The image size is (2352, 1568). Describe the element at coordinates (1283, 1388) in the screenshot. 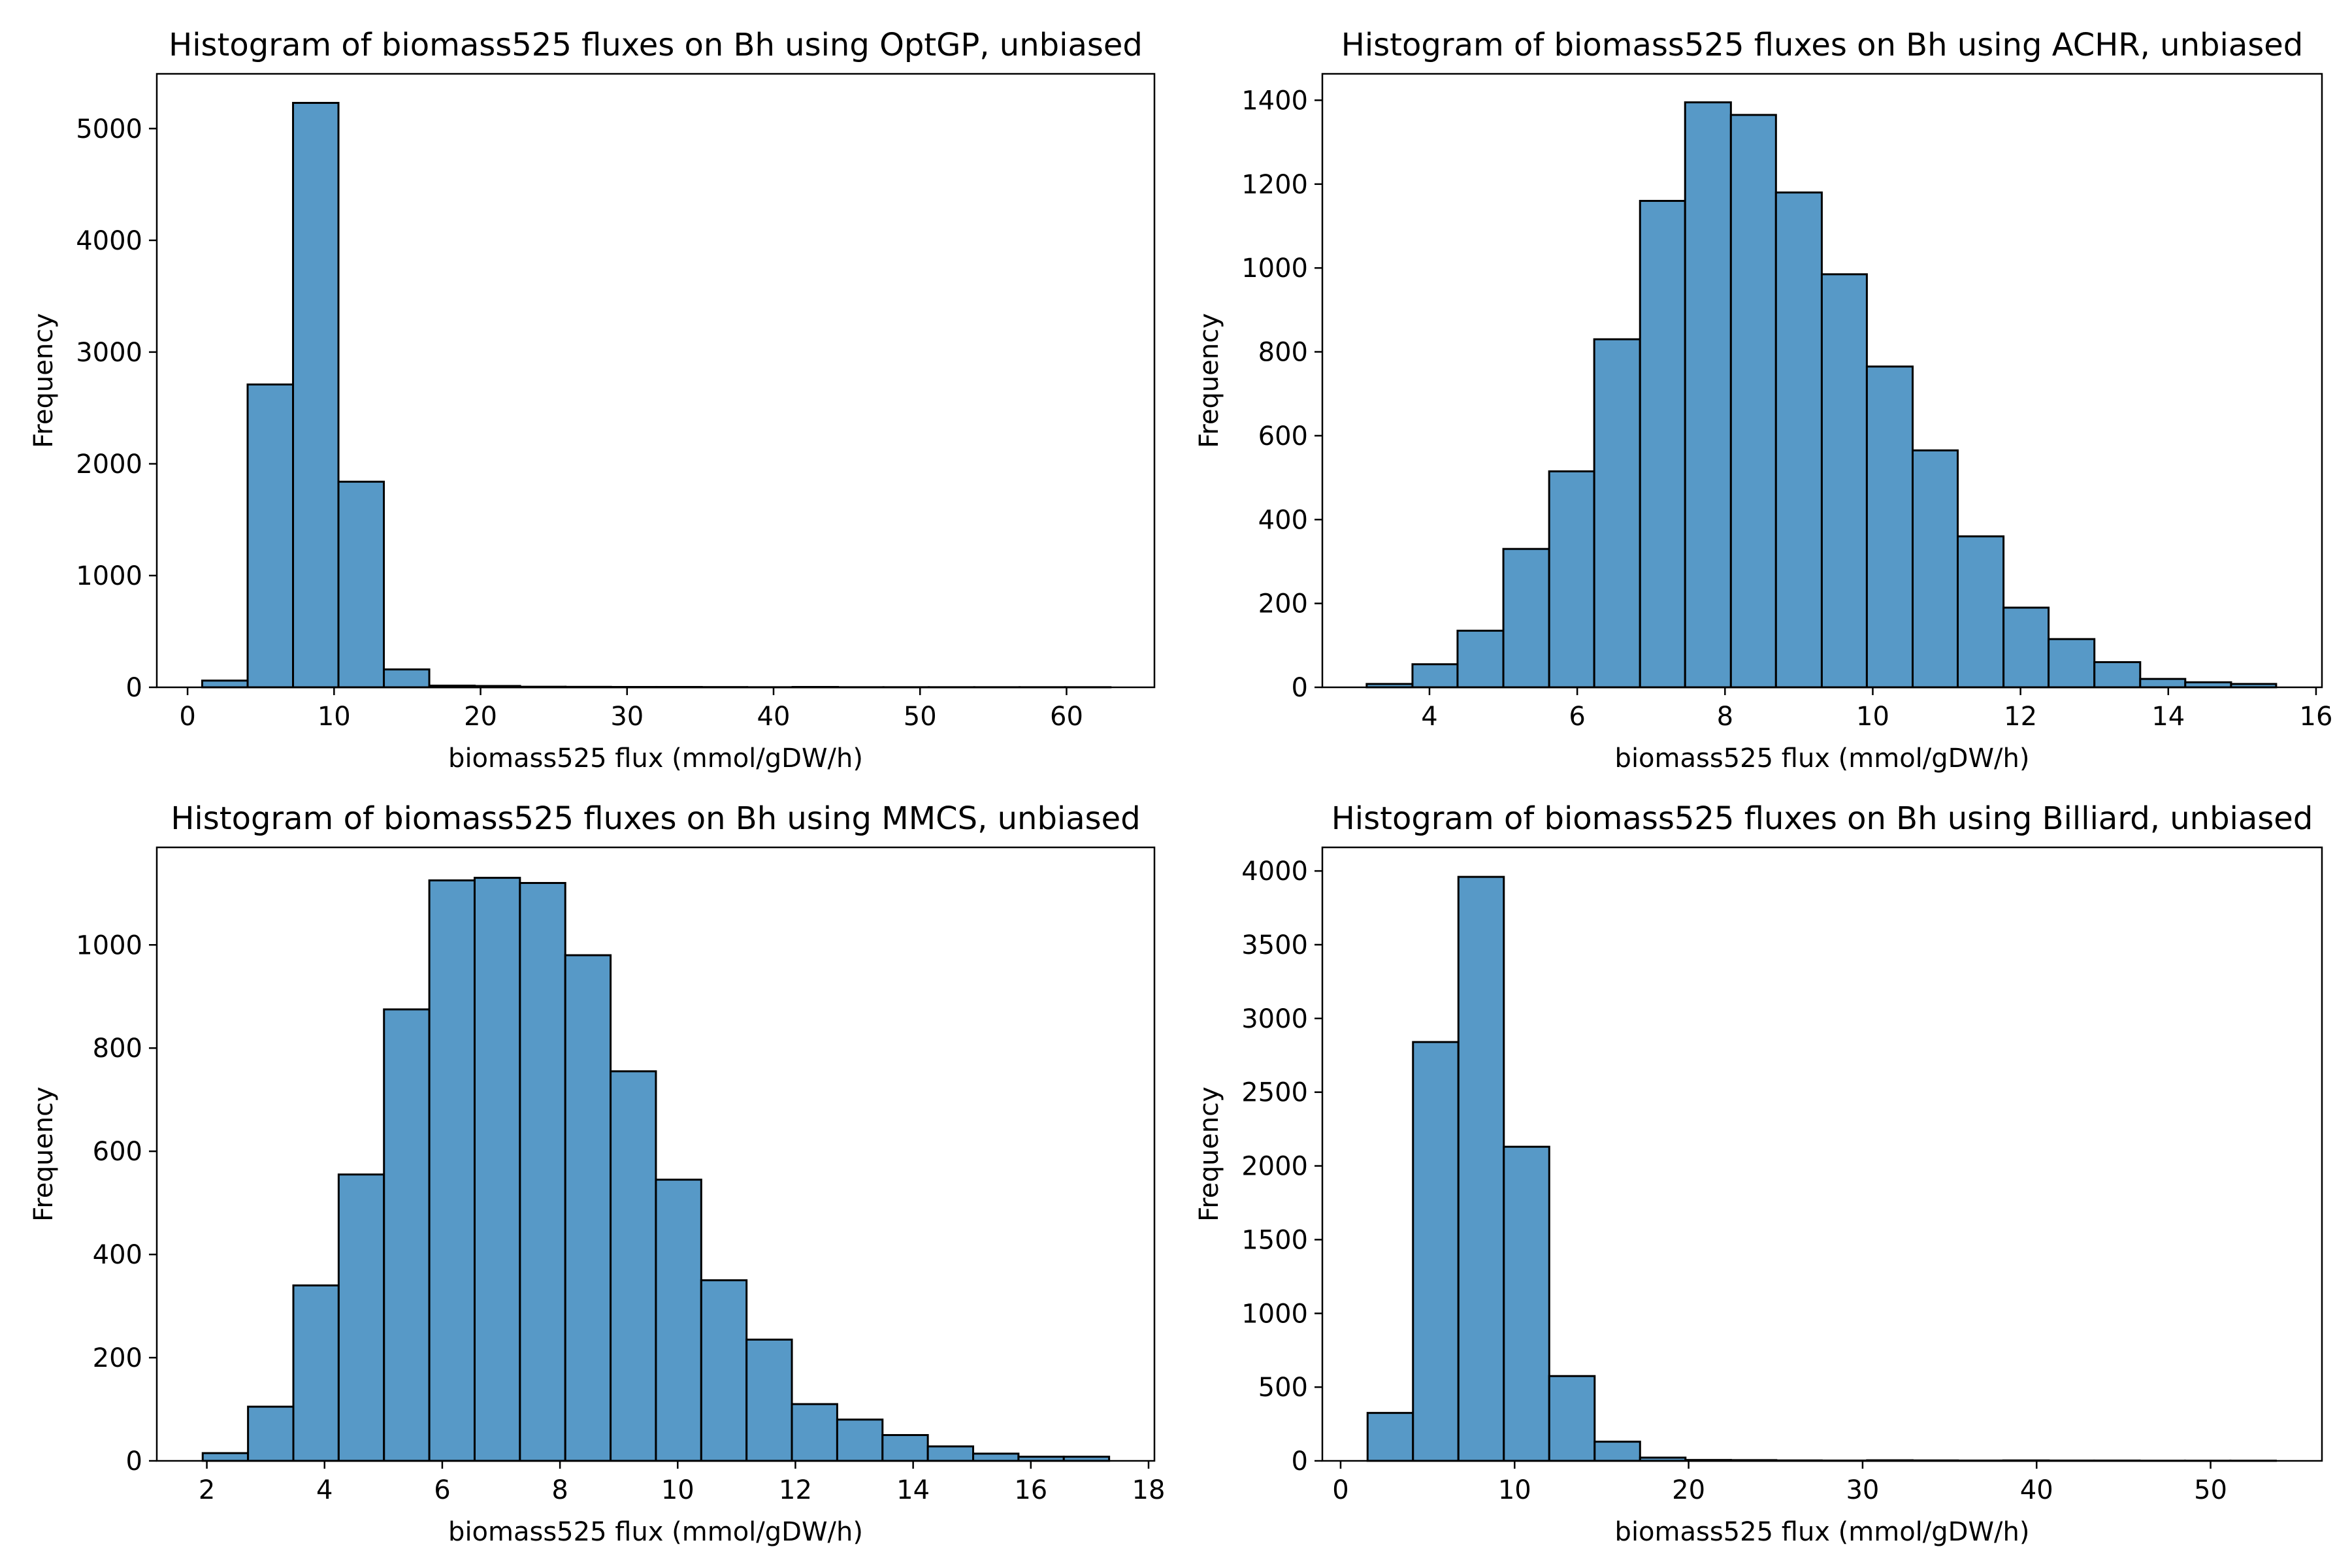

I see `y-tick-label: 500` at that location.